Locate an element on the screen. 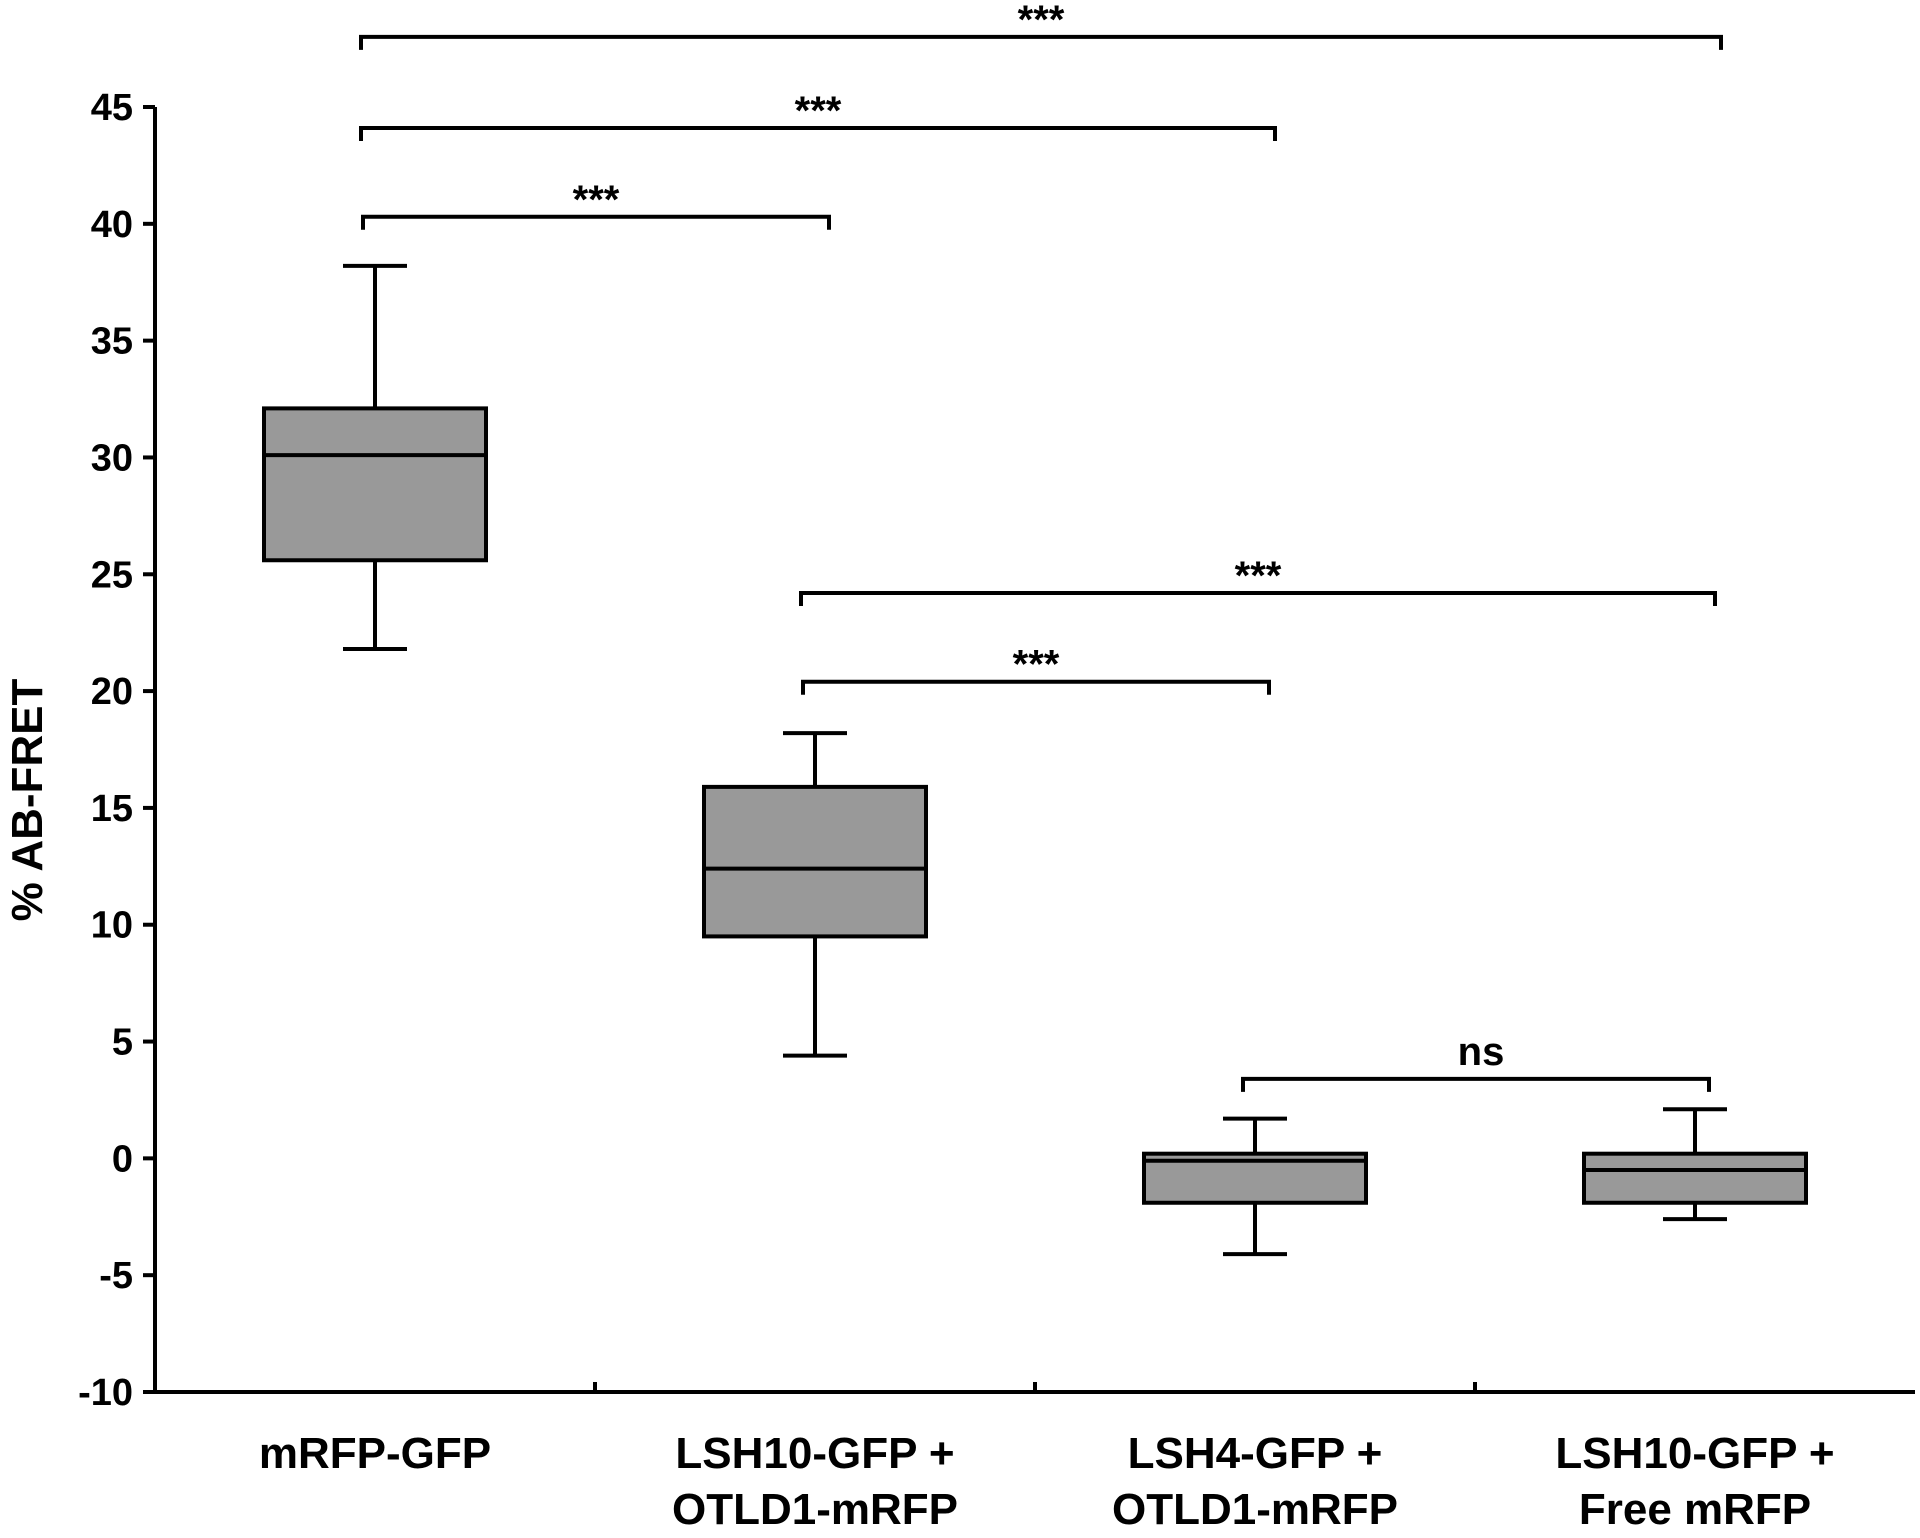  x-category-label: LSH4-GFP + OTLD1-mRFP is located at coordinates (1255, 1481).